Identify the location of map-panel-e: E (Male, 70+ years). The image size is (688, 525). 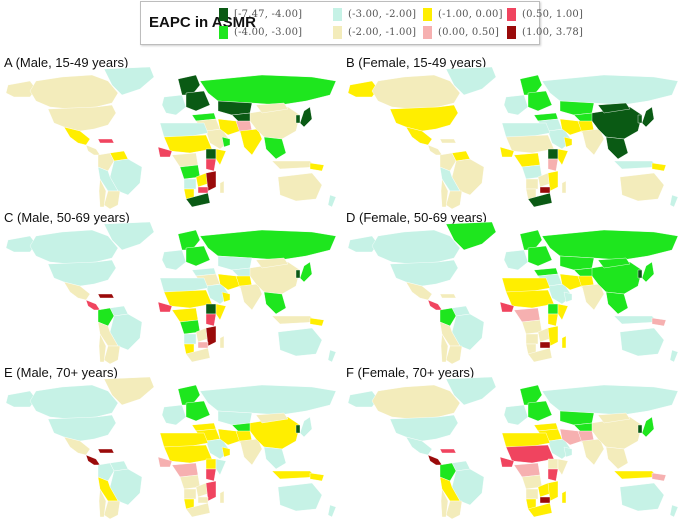
(172, 442).